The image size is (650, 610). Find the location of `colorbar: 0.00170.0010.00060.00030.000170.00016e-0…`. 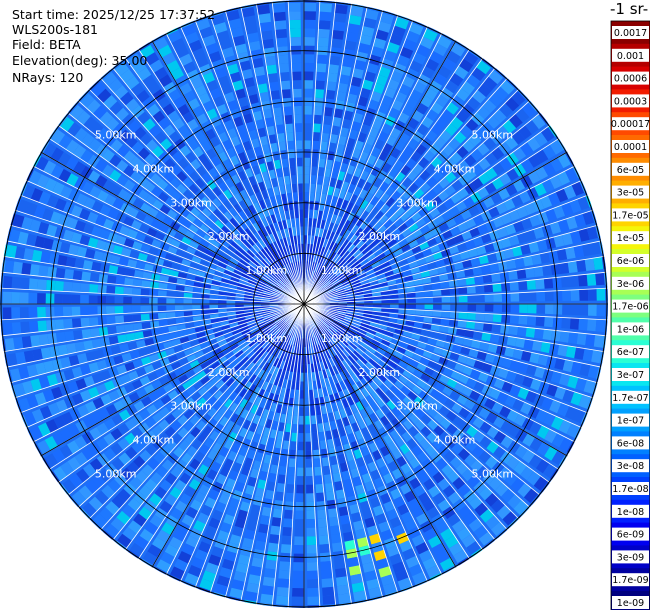

colorbar: 0.00170.0010.00060.00030.000170.00016e-0… is located at coordinates (630, 315).